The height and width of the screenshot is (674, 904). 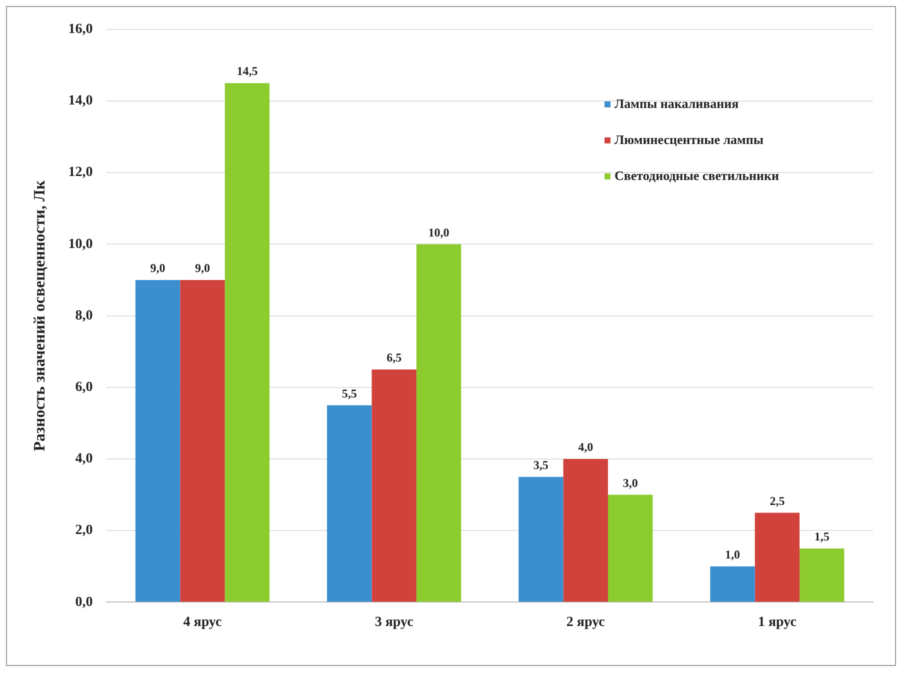 What do you see at coordinates (822, 537) in the screenshot?
I see `data-label: 1,5` at bounding box center [822, 537].